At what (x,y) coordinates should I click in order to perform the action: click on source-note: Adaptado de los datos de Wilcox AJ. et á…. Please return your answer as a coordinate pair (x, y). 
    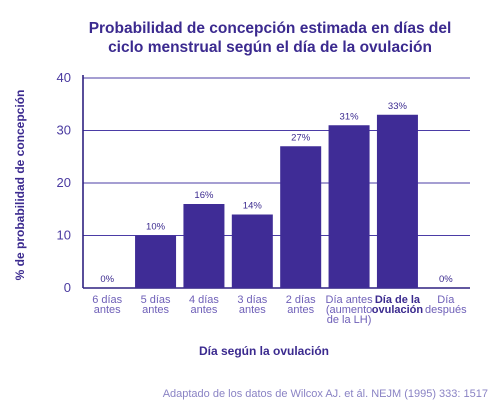
    Looking at the image, I should click on (325, 394).